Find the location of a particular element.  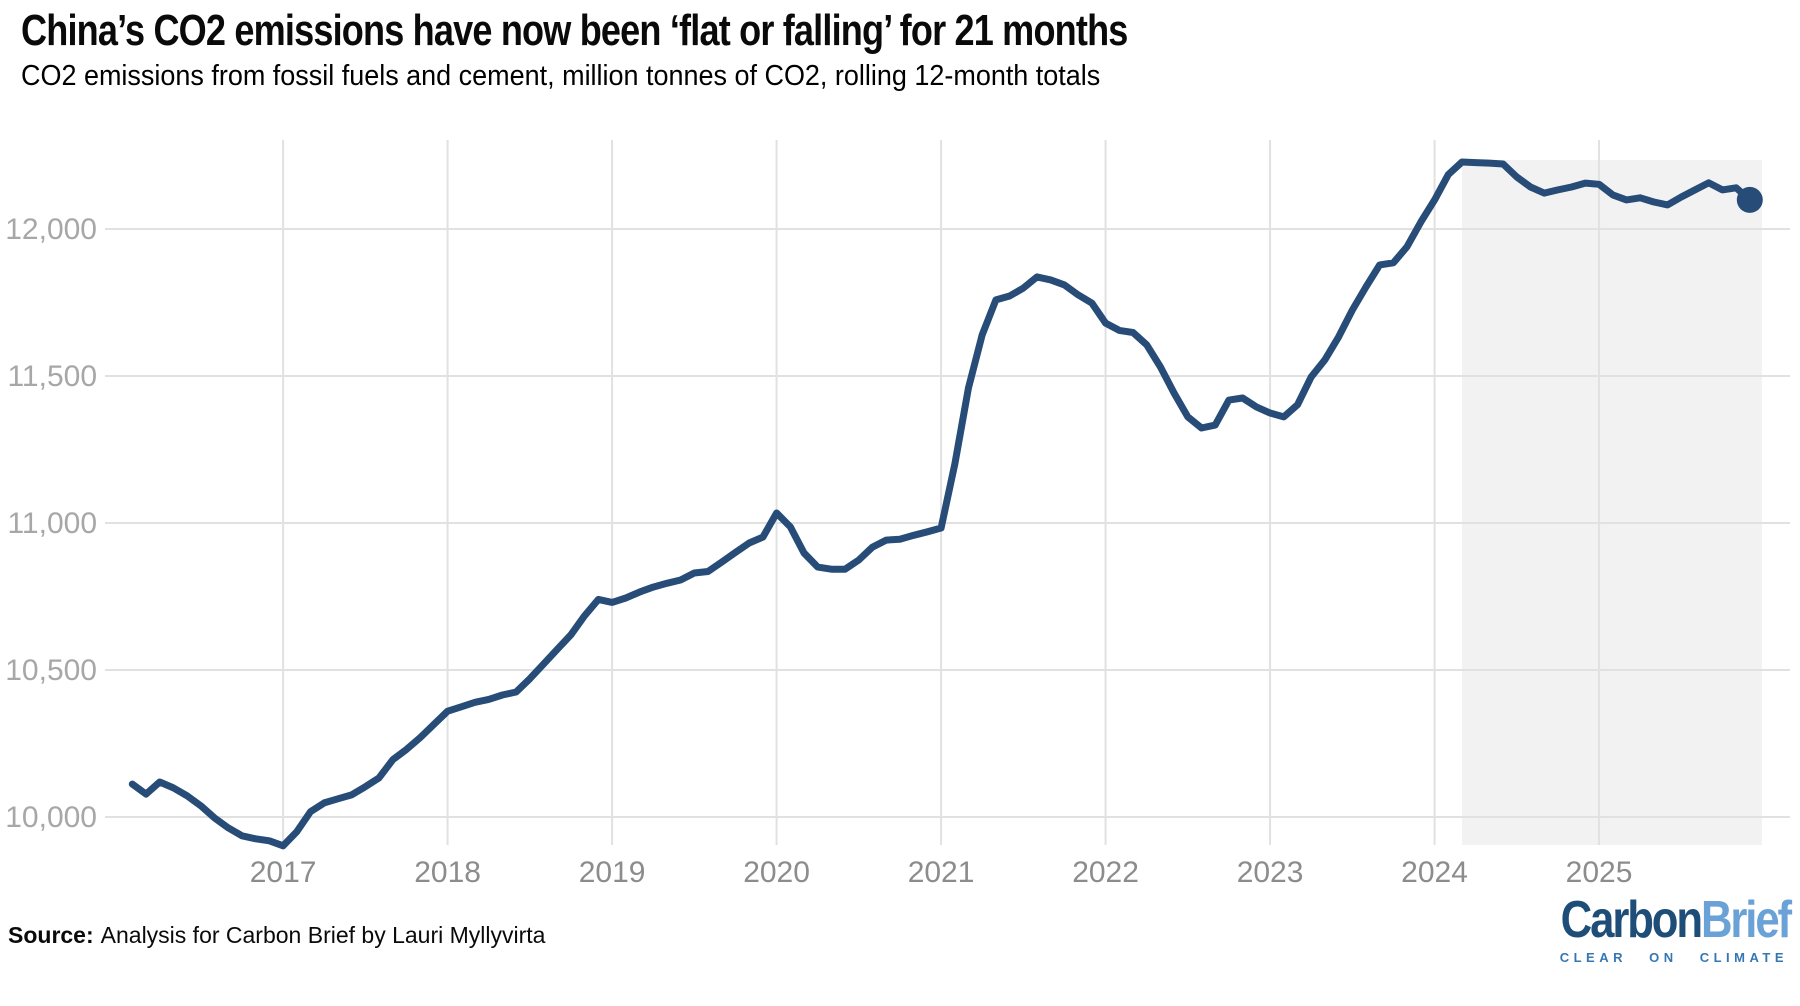

logo-brief: Brief is located at coordinates (1746, 920).